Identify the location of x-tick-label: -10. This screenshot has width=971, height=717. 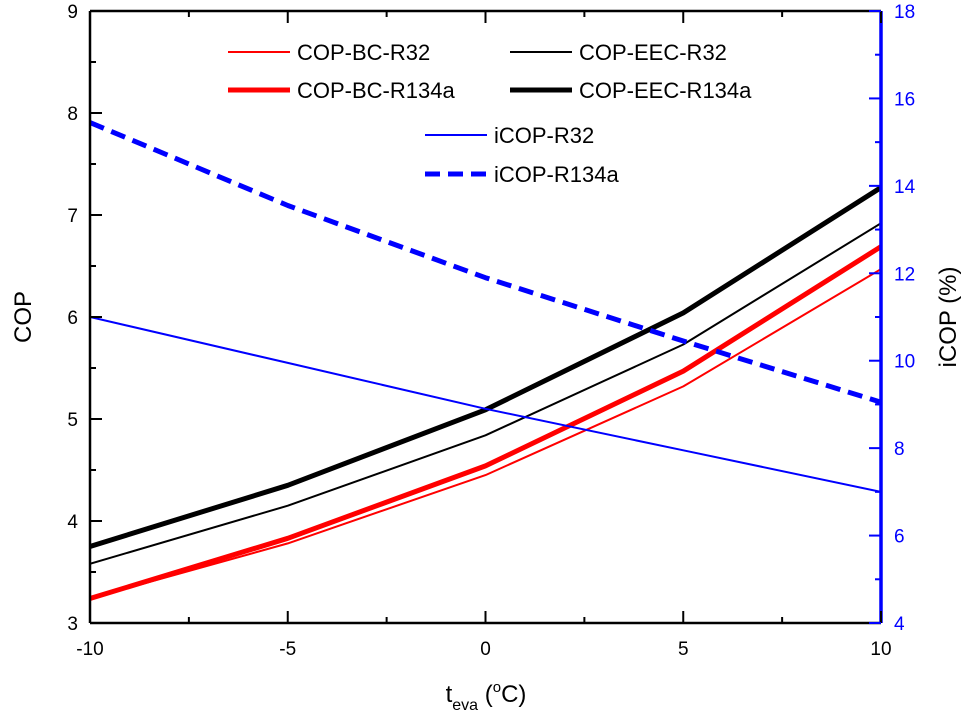
(89, 649).